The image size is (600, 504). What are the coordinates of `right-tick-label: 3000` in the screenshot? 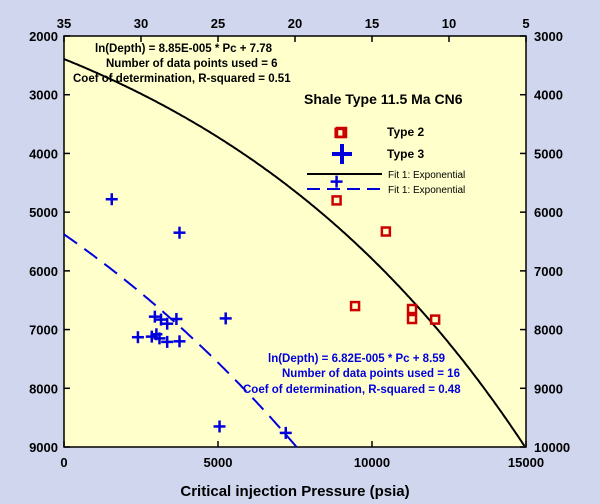 It's located at (548, 36).